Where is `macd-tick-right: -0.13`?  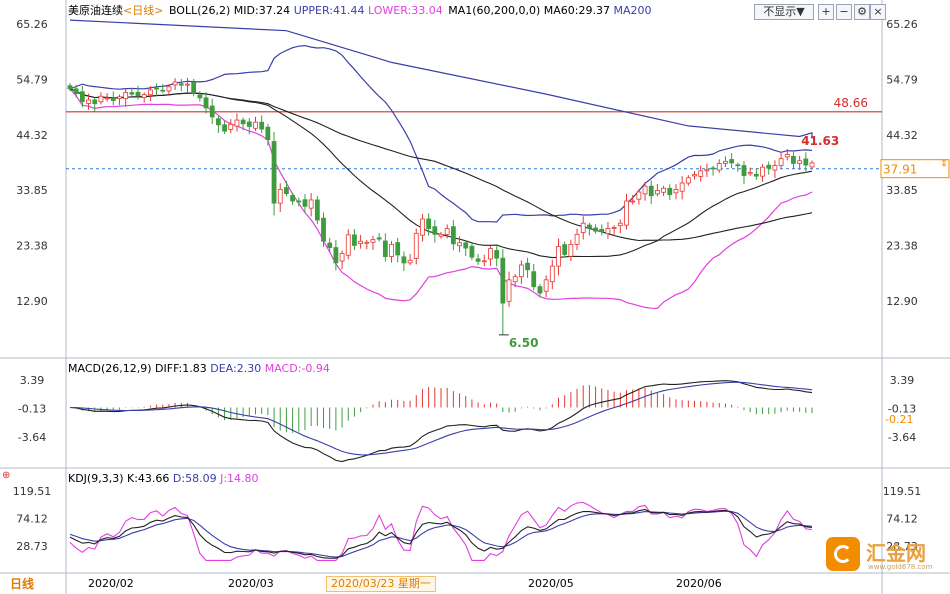 macd-tick-right: -0.13 is located at coordinates (902, 409).